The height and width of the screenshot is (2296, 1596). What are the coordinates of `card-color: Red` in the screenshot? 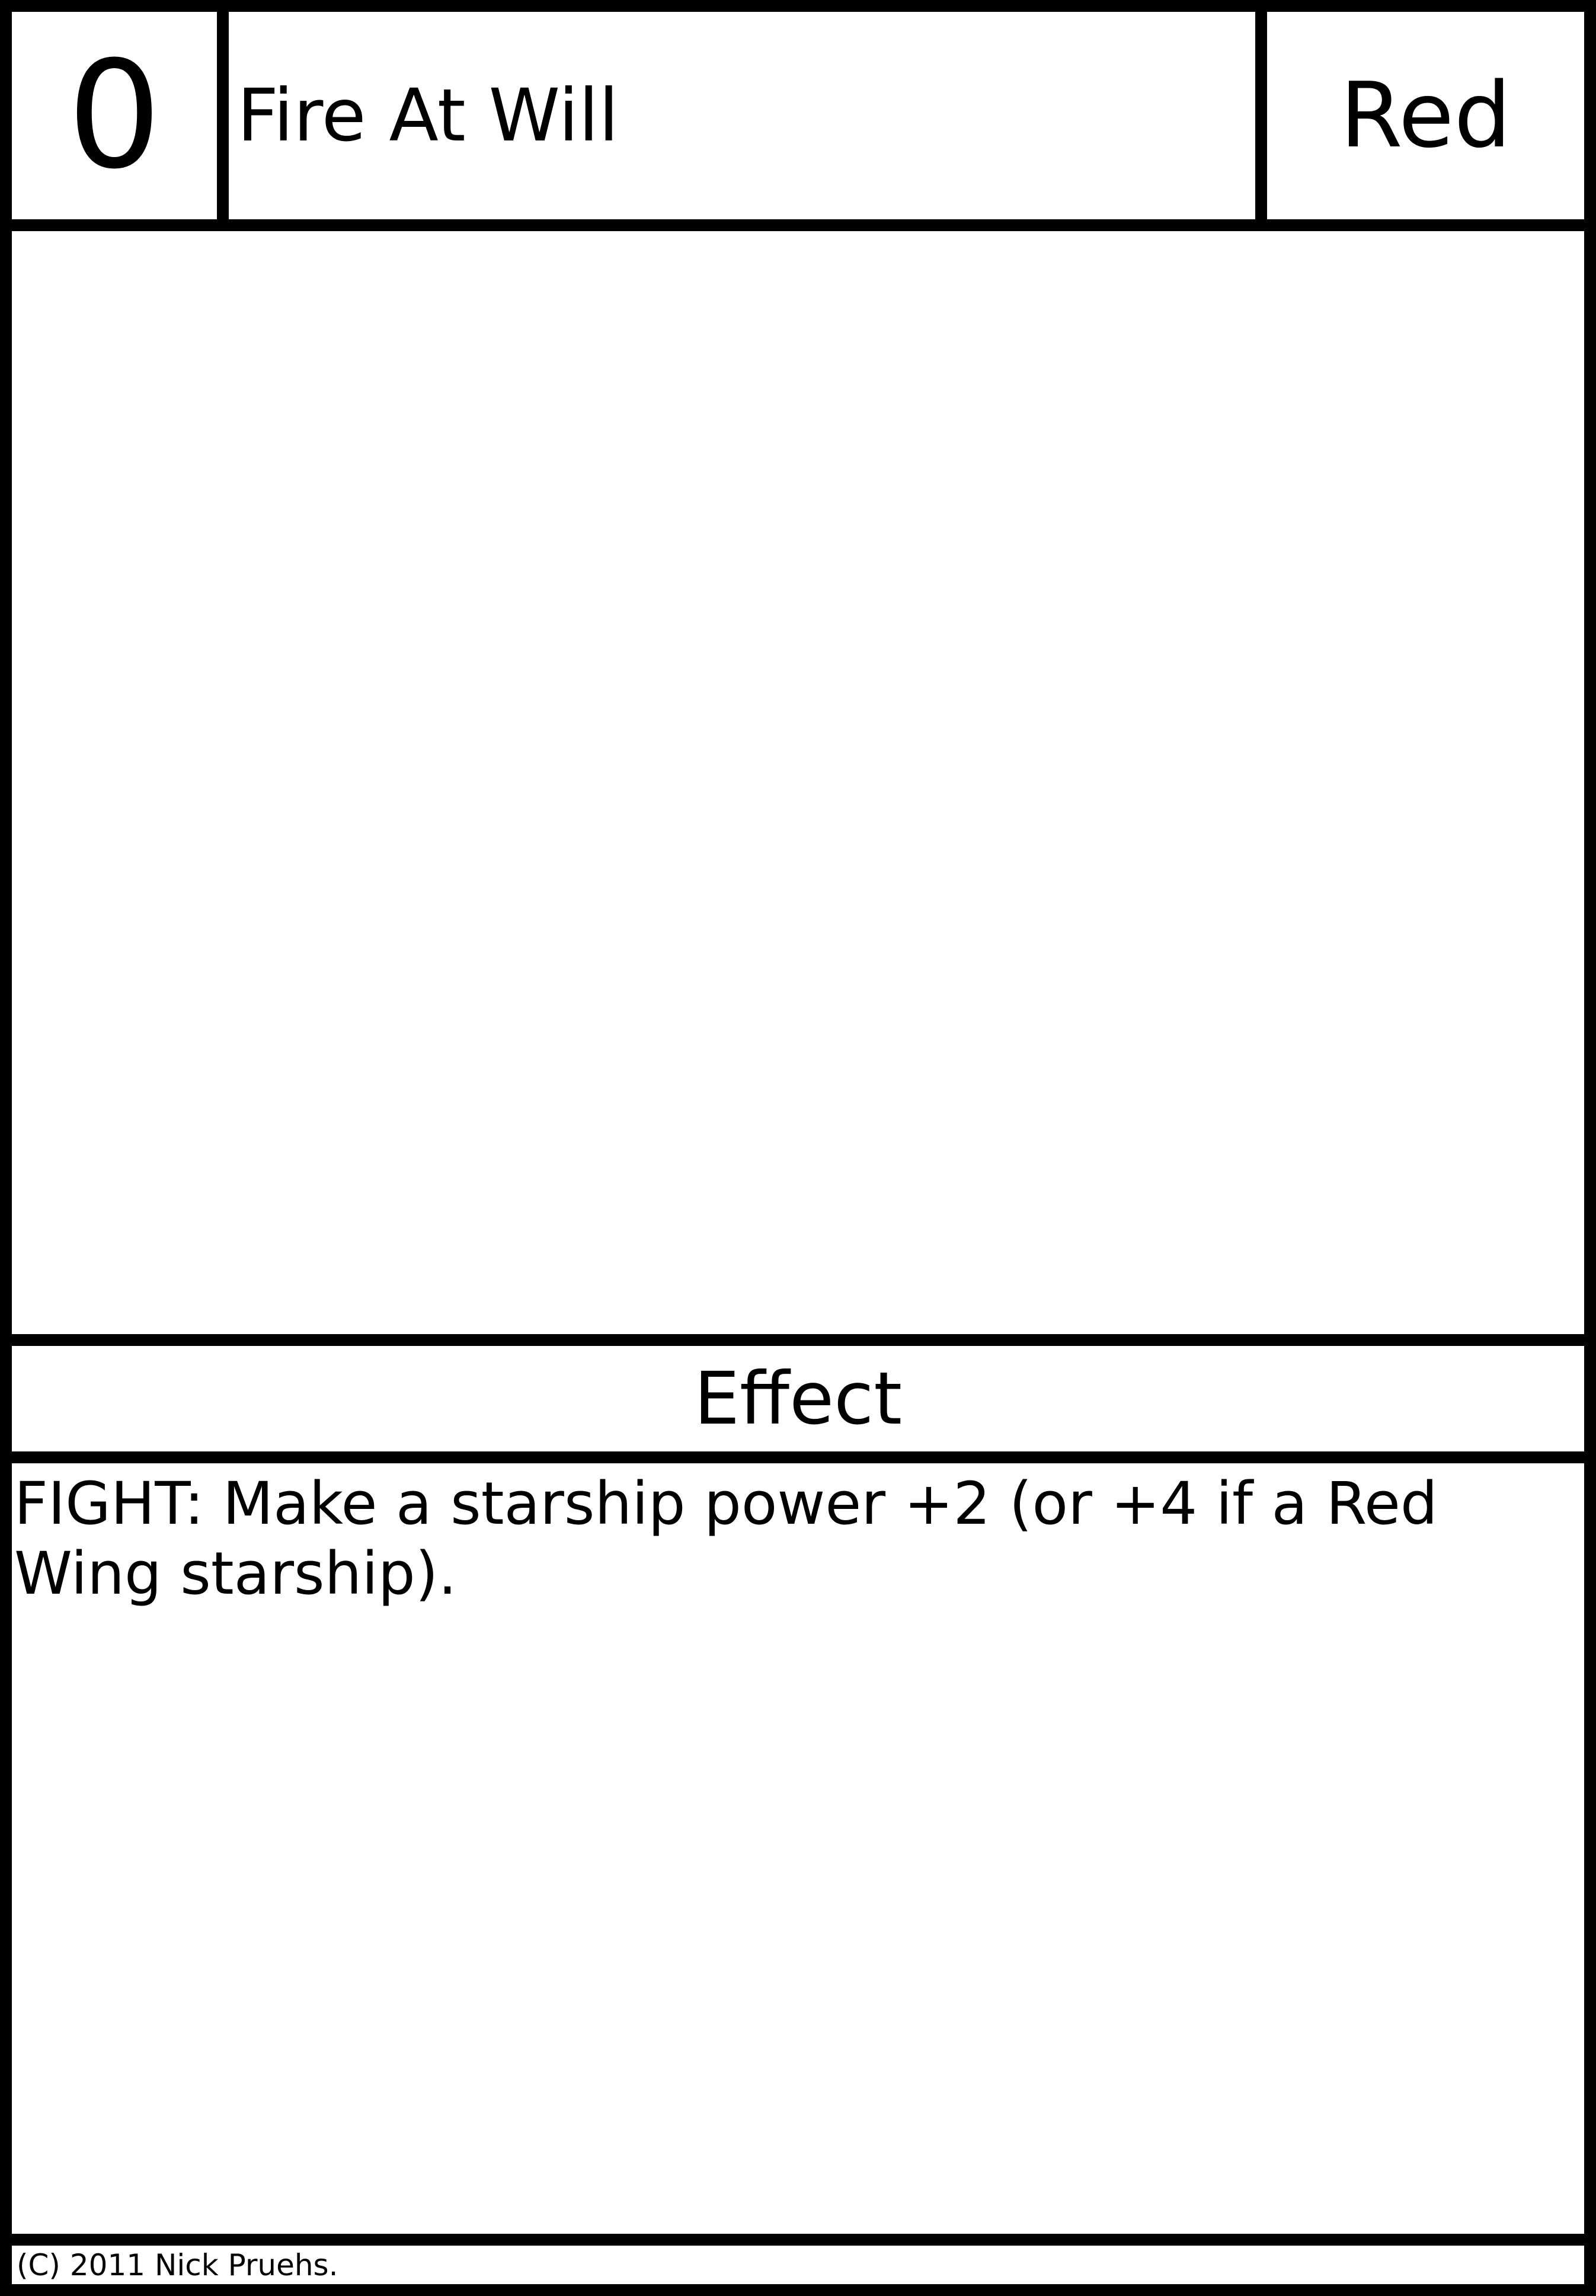 It's located at (1425, 115).